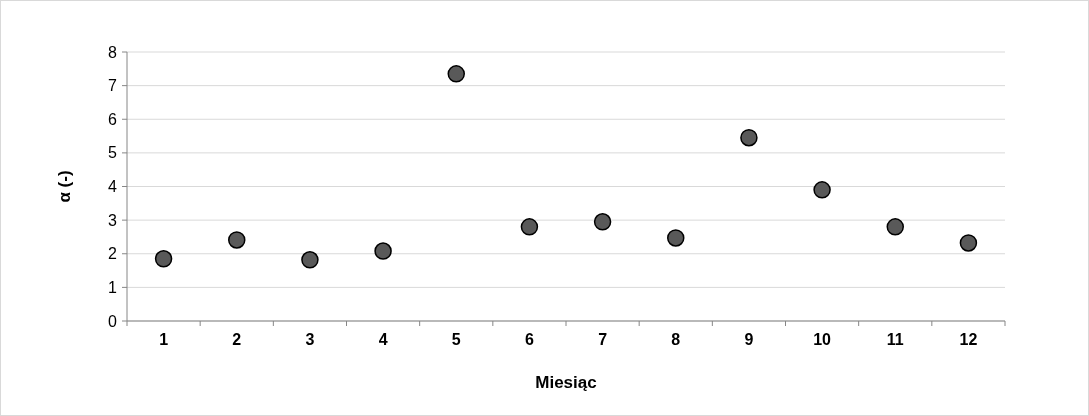 The image size is (1089, 416). Describe the element at coordinates (113, 187) in the screenshot. I see `y-tick-label: 4` at that location.